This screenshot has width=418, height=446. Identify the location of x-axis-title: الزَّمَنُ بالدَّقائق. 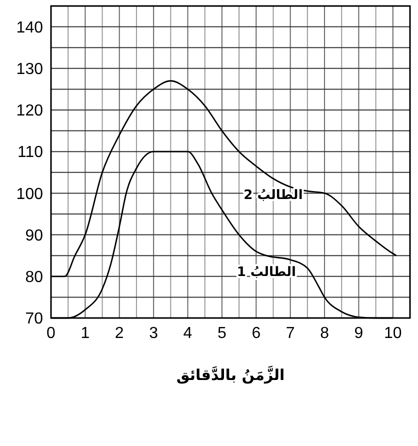
(230, 374).